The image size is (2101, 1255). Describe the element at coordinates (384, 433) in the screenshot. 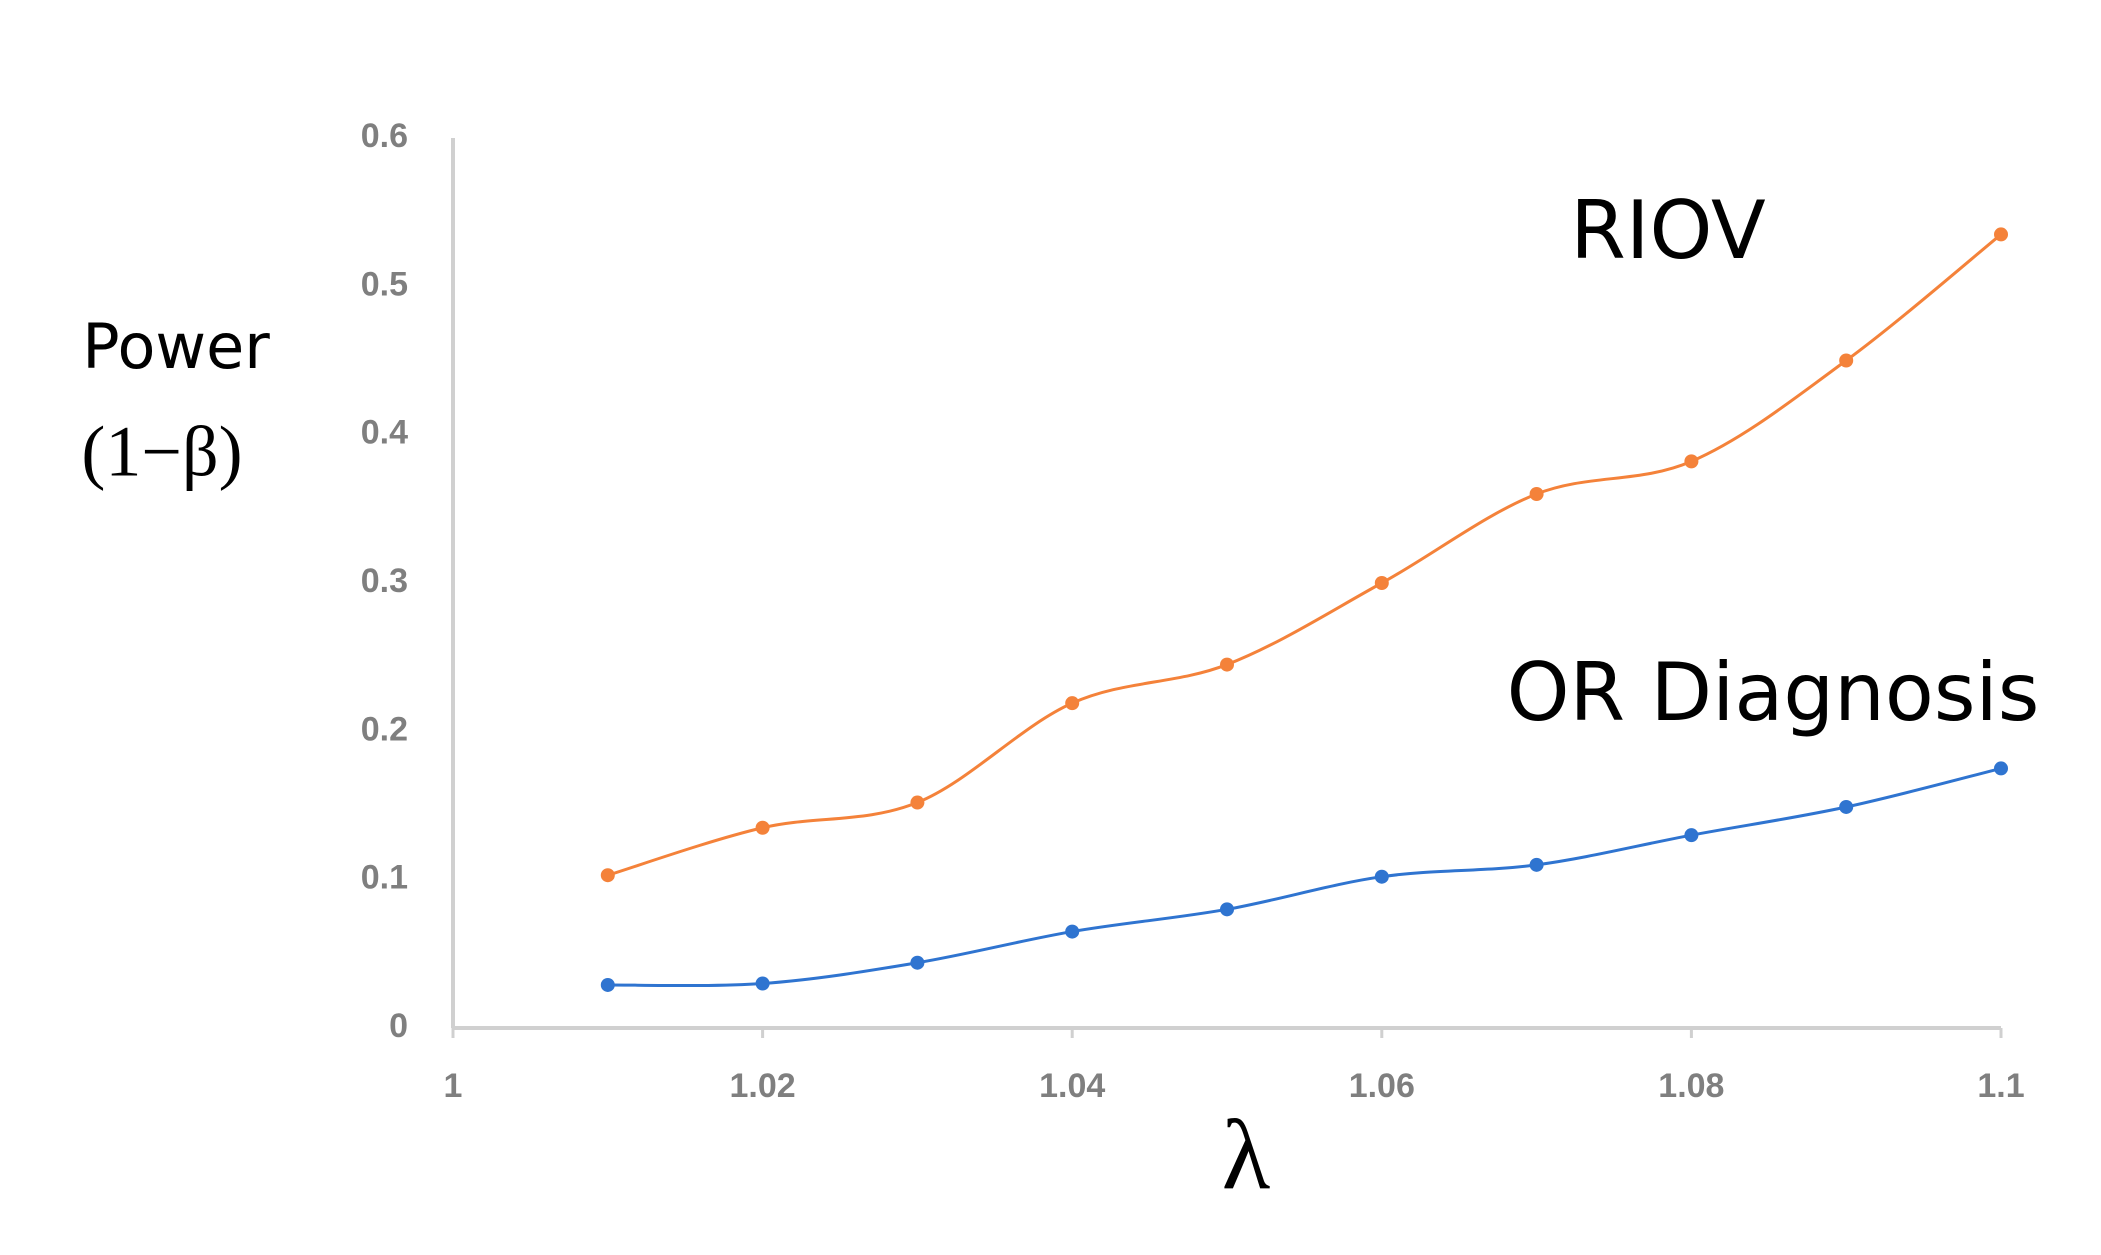

I see `y-tick-label: 0.4` at that location.